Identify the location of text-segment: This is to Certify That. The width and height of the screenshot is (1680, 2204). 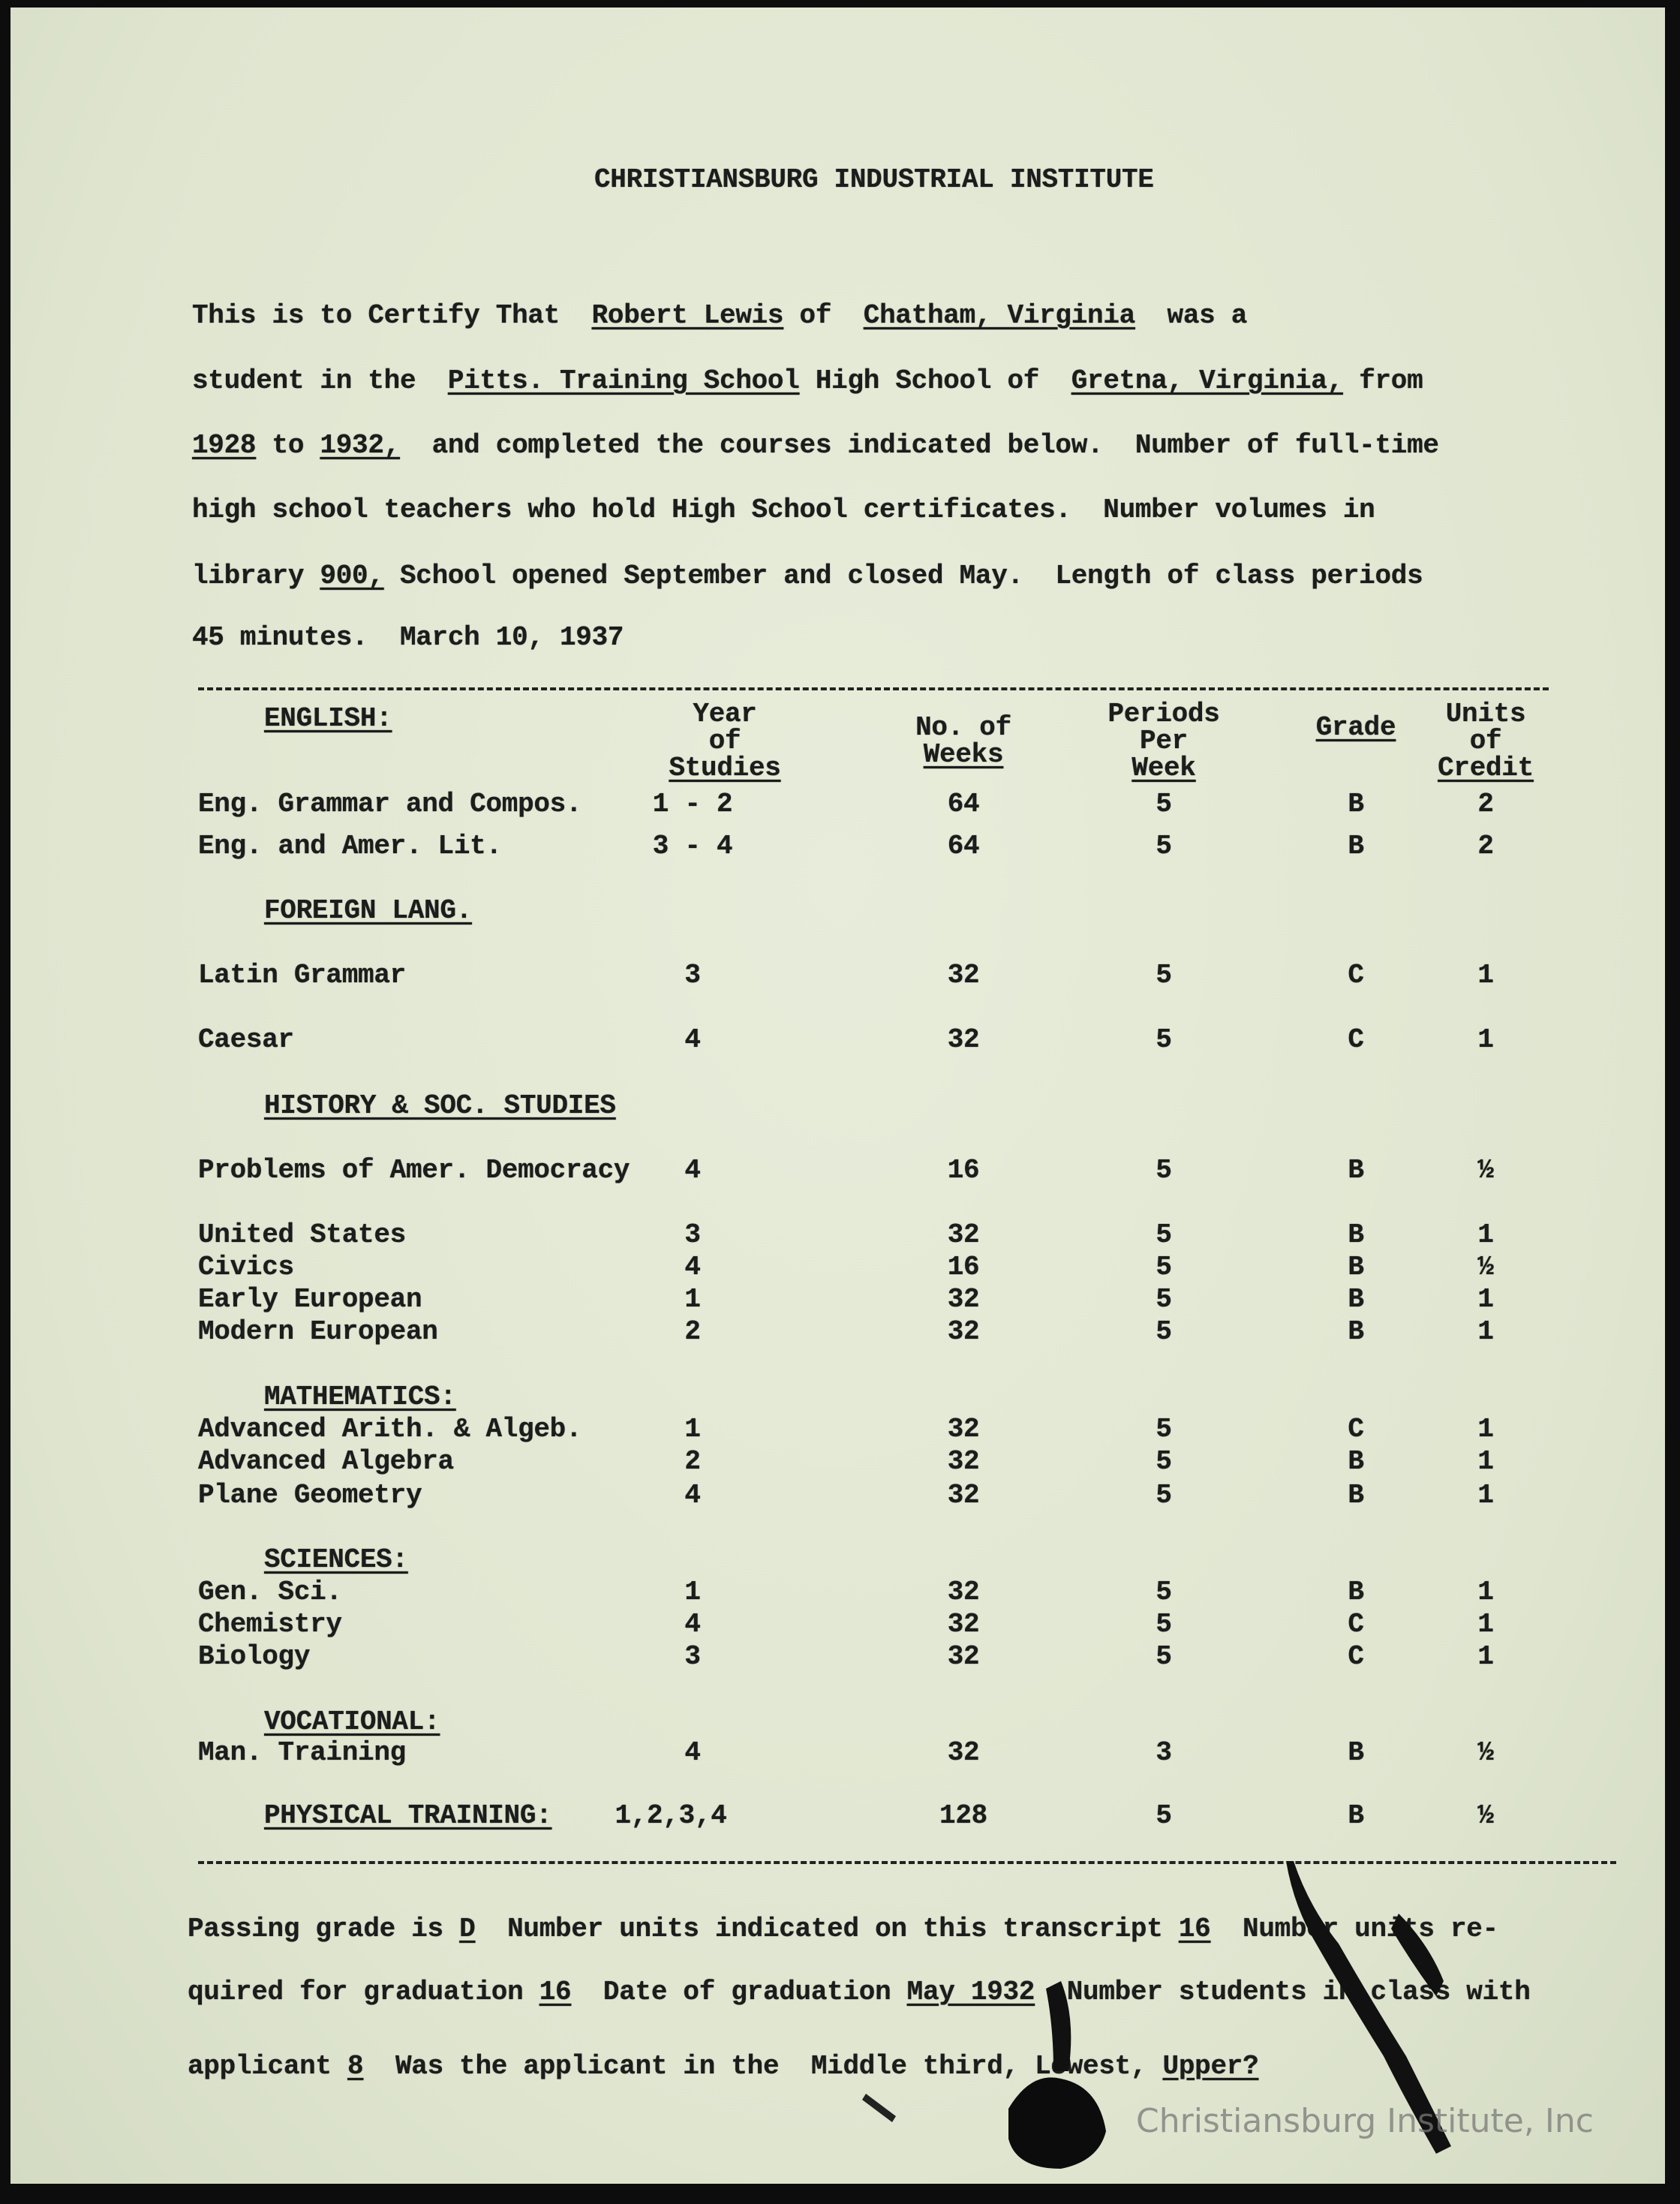
(392, 315).